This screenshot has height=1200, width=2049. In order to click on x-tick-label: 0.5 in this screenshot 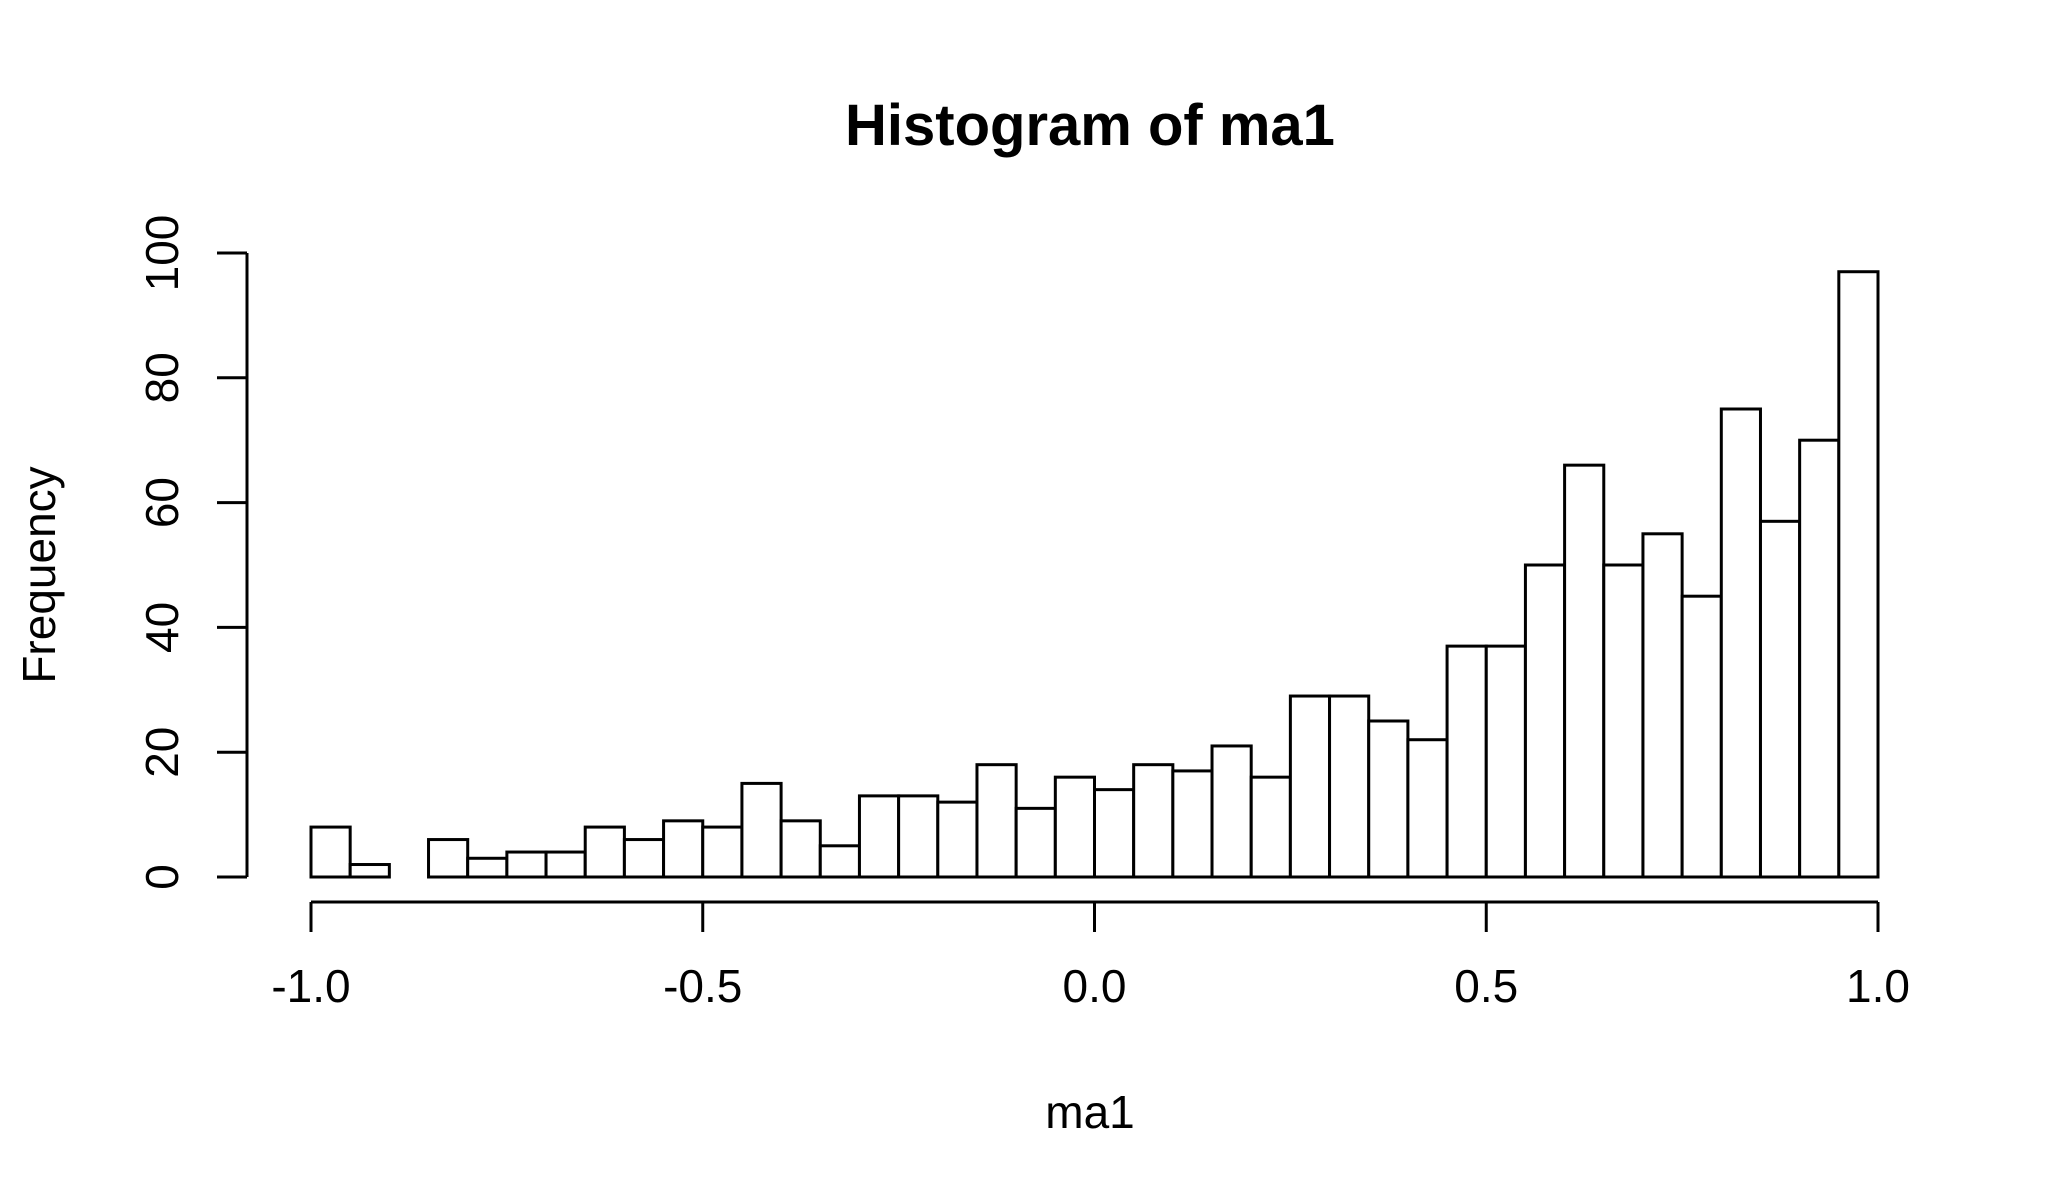, I will do `click(1486, 986)`.